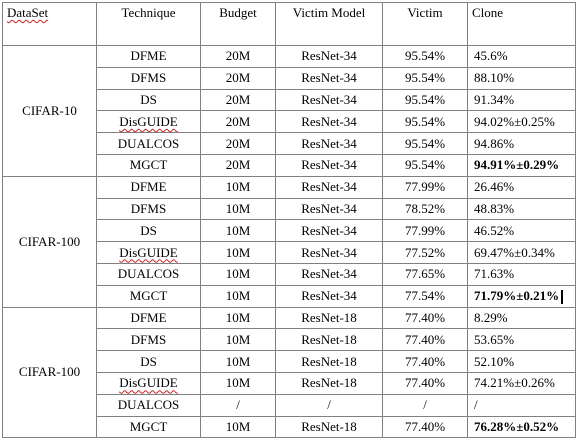 The width and height of the screenshot is (577, 445). I want to click on table-row: MGCT 10M ResNet-34 77.54% 71.79%±0.21%, so click(289, 296).